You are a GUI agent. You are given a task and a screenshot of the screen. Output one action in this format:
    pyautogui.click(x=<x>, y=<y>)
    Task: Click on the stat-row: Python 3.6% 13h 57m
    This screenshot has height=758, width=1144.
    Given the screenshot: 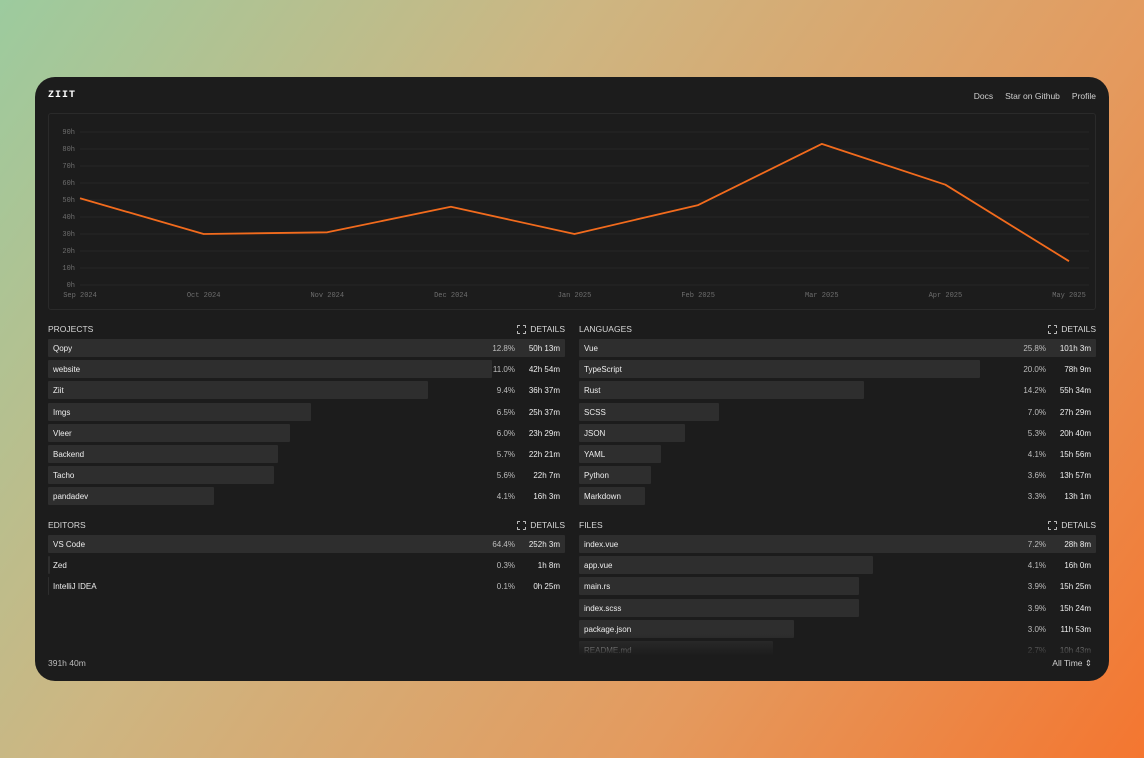 What is the action you would take?
    pyautogui.click(x=837, y=475)
    